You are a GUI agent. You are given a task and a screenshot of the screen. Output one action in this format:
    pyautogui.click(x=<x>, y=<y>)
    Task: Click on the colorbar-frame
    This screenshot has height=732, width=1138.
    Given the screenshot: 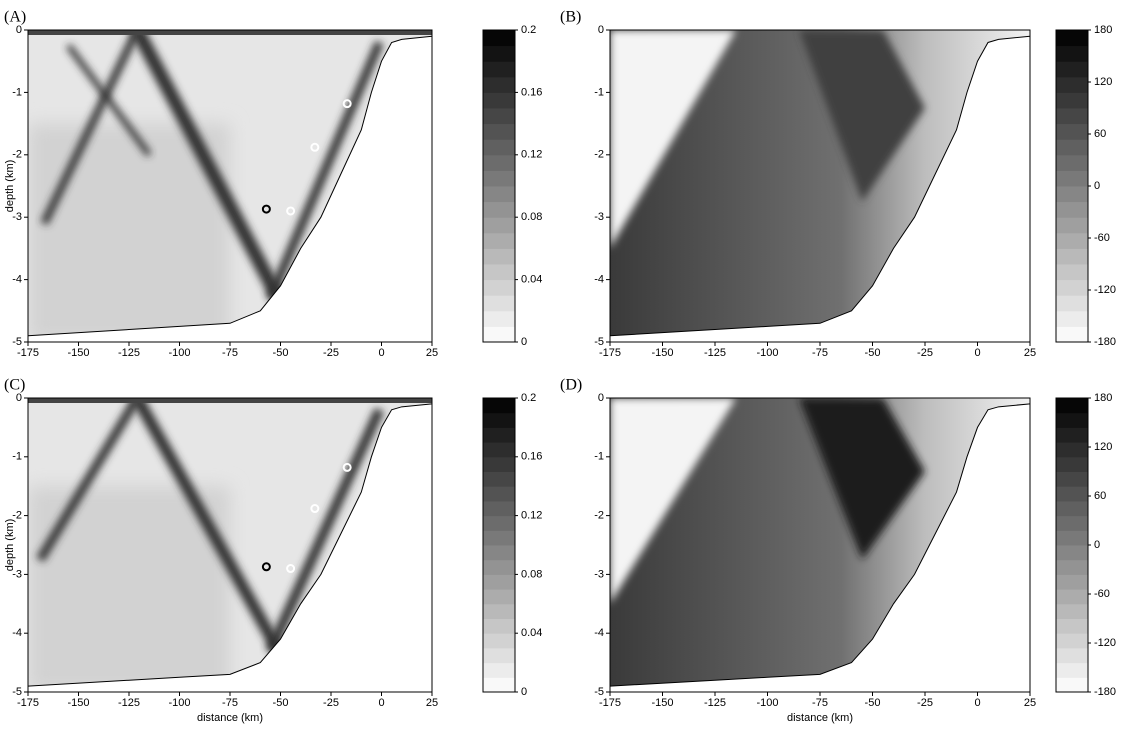 What is the action you would take?
    pyautogui.click(x=499, y=545)
    